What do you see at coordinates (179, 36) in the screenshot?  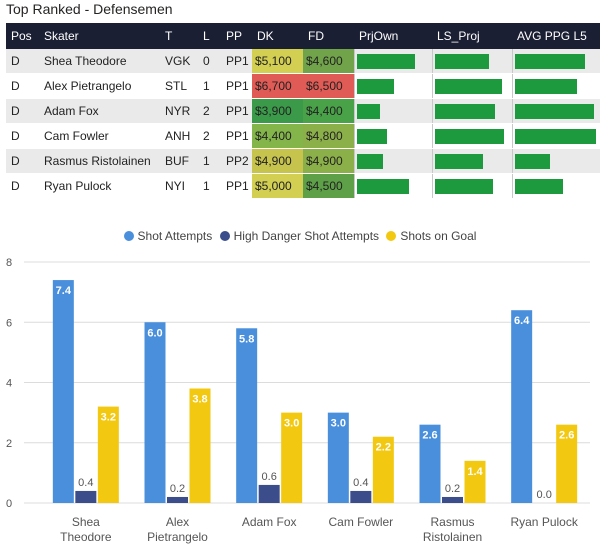 I see `col-header-team: T` at bounding box center [179, 36].